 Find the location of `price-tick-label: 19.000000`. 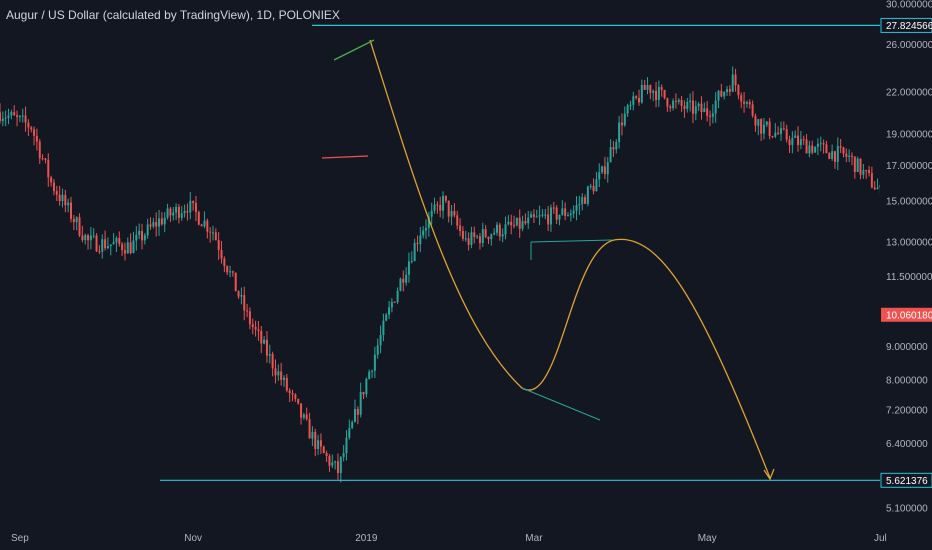

price-tick-label: 19.000000 is located at coordinates (909, 134).